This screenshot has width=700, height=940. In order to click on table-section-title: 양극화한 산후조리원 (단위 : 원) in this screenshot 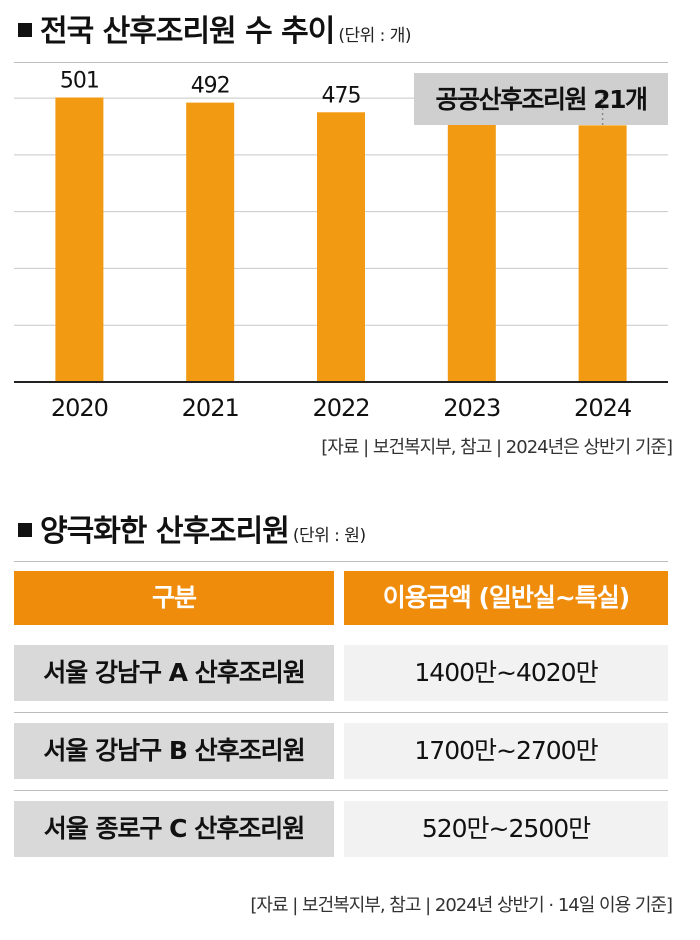, I will do `click(192, 528)`.